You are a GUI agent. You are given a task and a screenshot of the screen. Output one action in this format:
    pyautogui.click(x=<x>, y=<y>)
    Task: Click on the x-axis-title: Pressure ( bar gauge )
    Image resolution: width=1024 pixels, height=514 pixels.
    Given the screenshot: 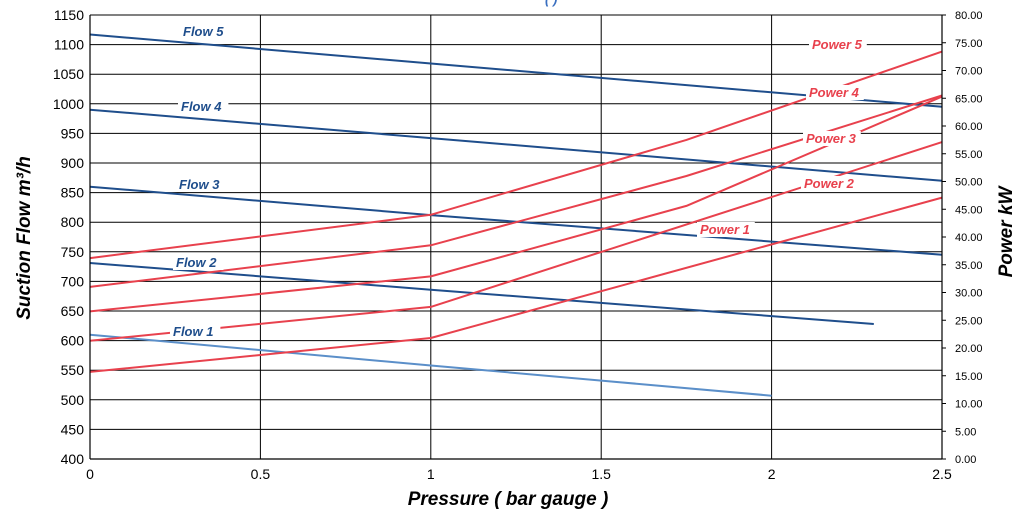 What is the action you would take?
    pyautogui.click(x=508, y=499)
    